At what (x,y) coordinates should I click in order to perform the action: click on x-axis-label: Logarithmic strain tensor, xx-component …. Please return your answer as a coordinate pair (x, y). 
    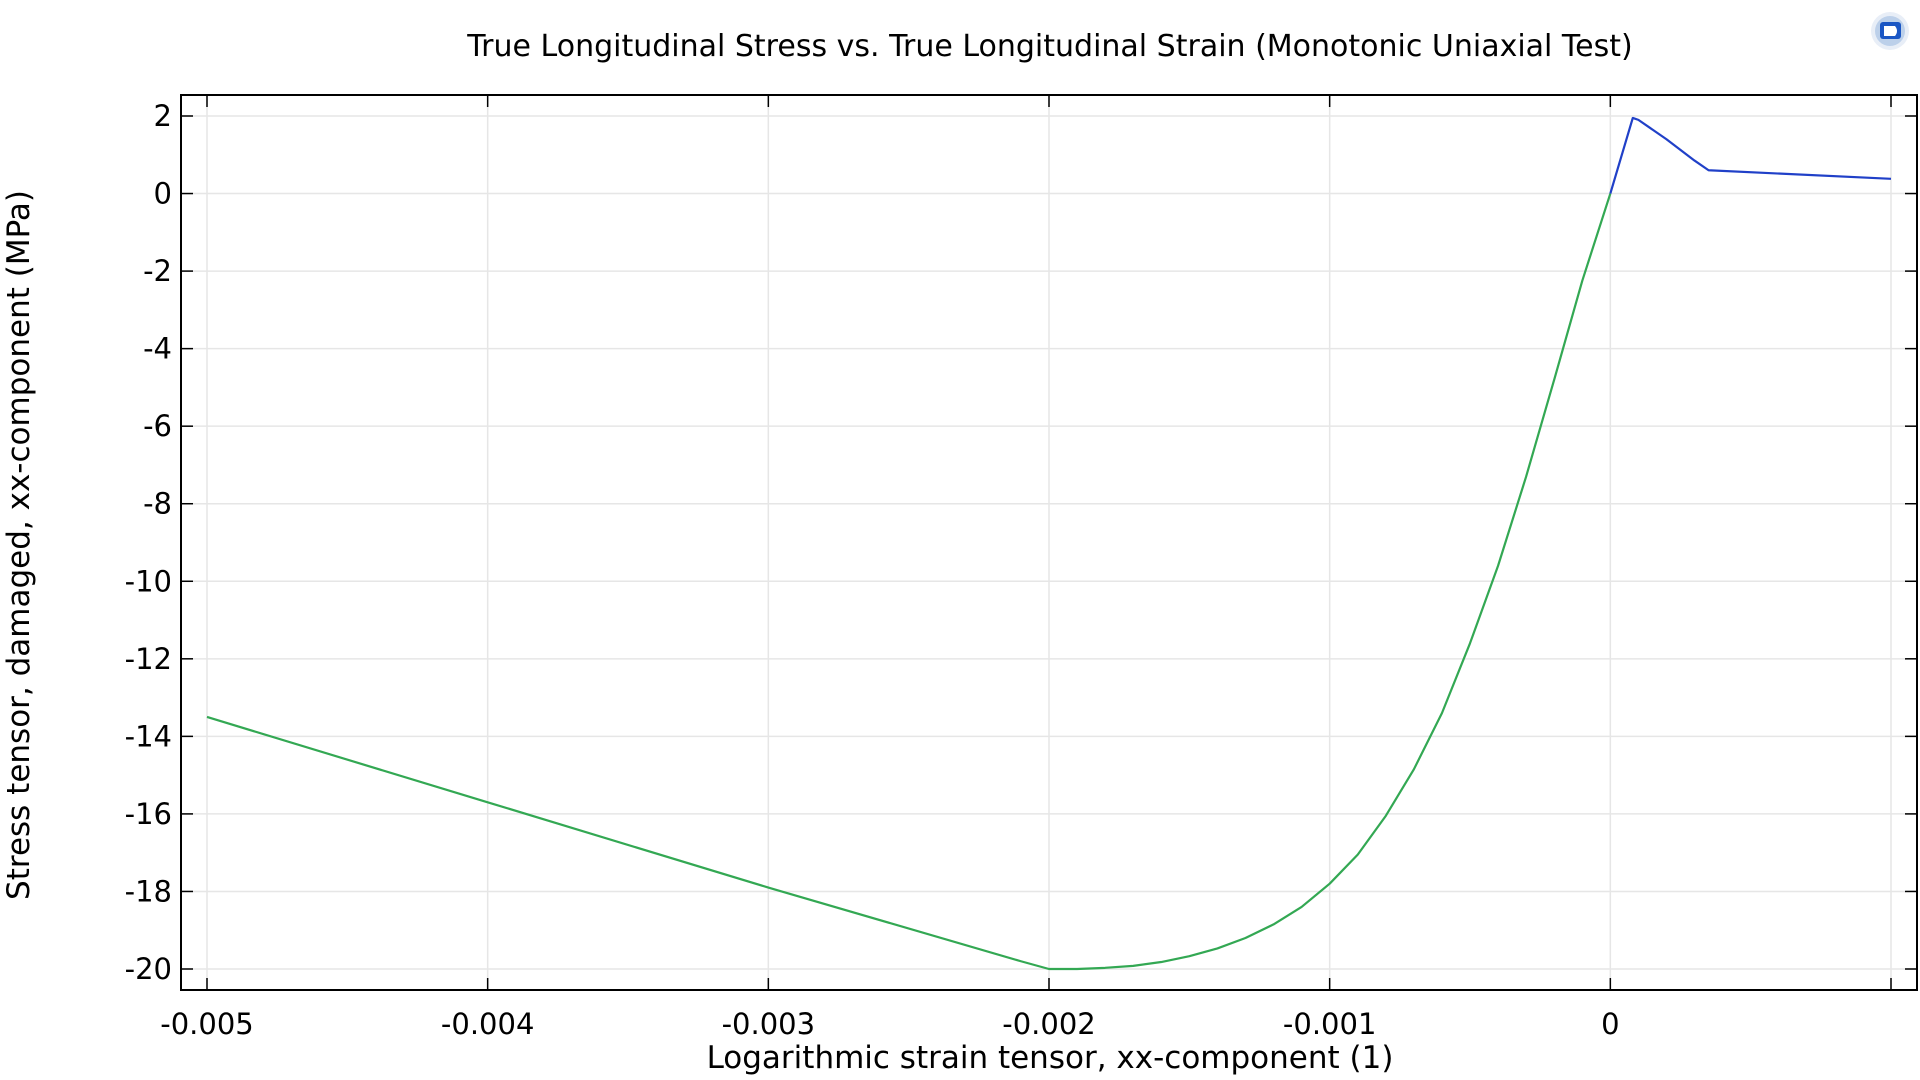
    Looking at the image, I should click on (1050, 1058).